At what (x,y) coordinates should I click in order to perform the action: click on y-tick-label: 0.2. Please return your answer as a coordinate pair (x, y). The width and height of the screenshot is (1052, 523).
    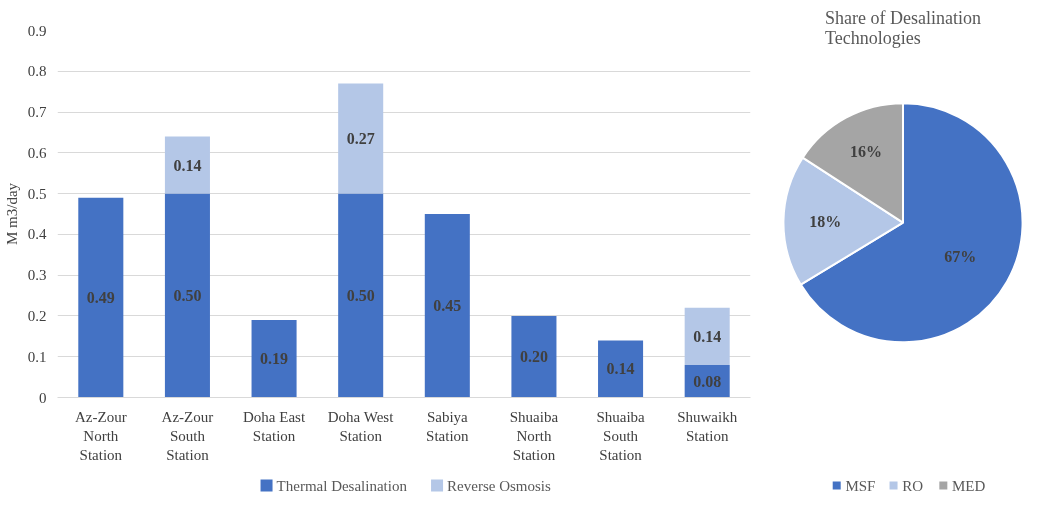
    Looking at the image, I should click on (37, 315).